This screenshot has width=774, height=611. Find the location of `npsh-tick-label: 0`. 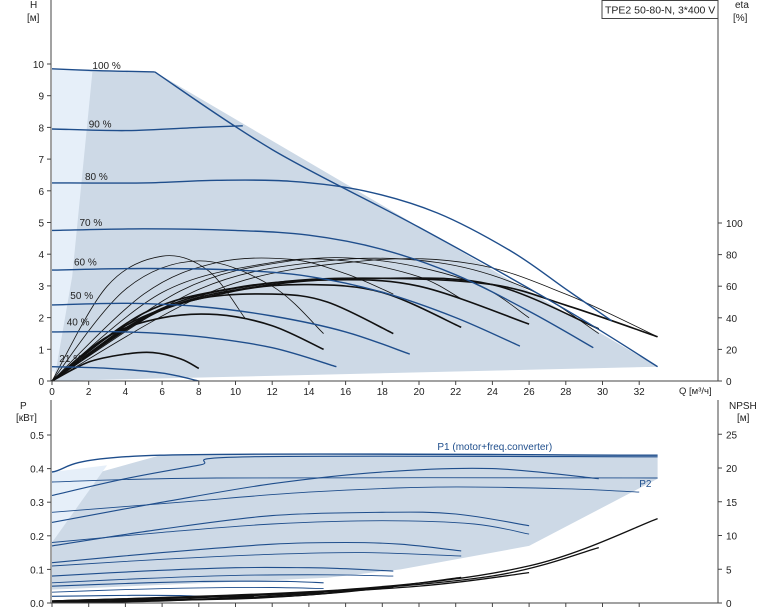

npsh-tick-label: 0 is located at coordinates (729, 604).